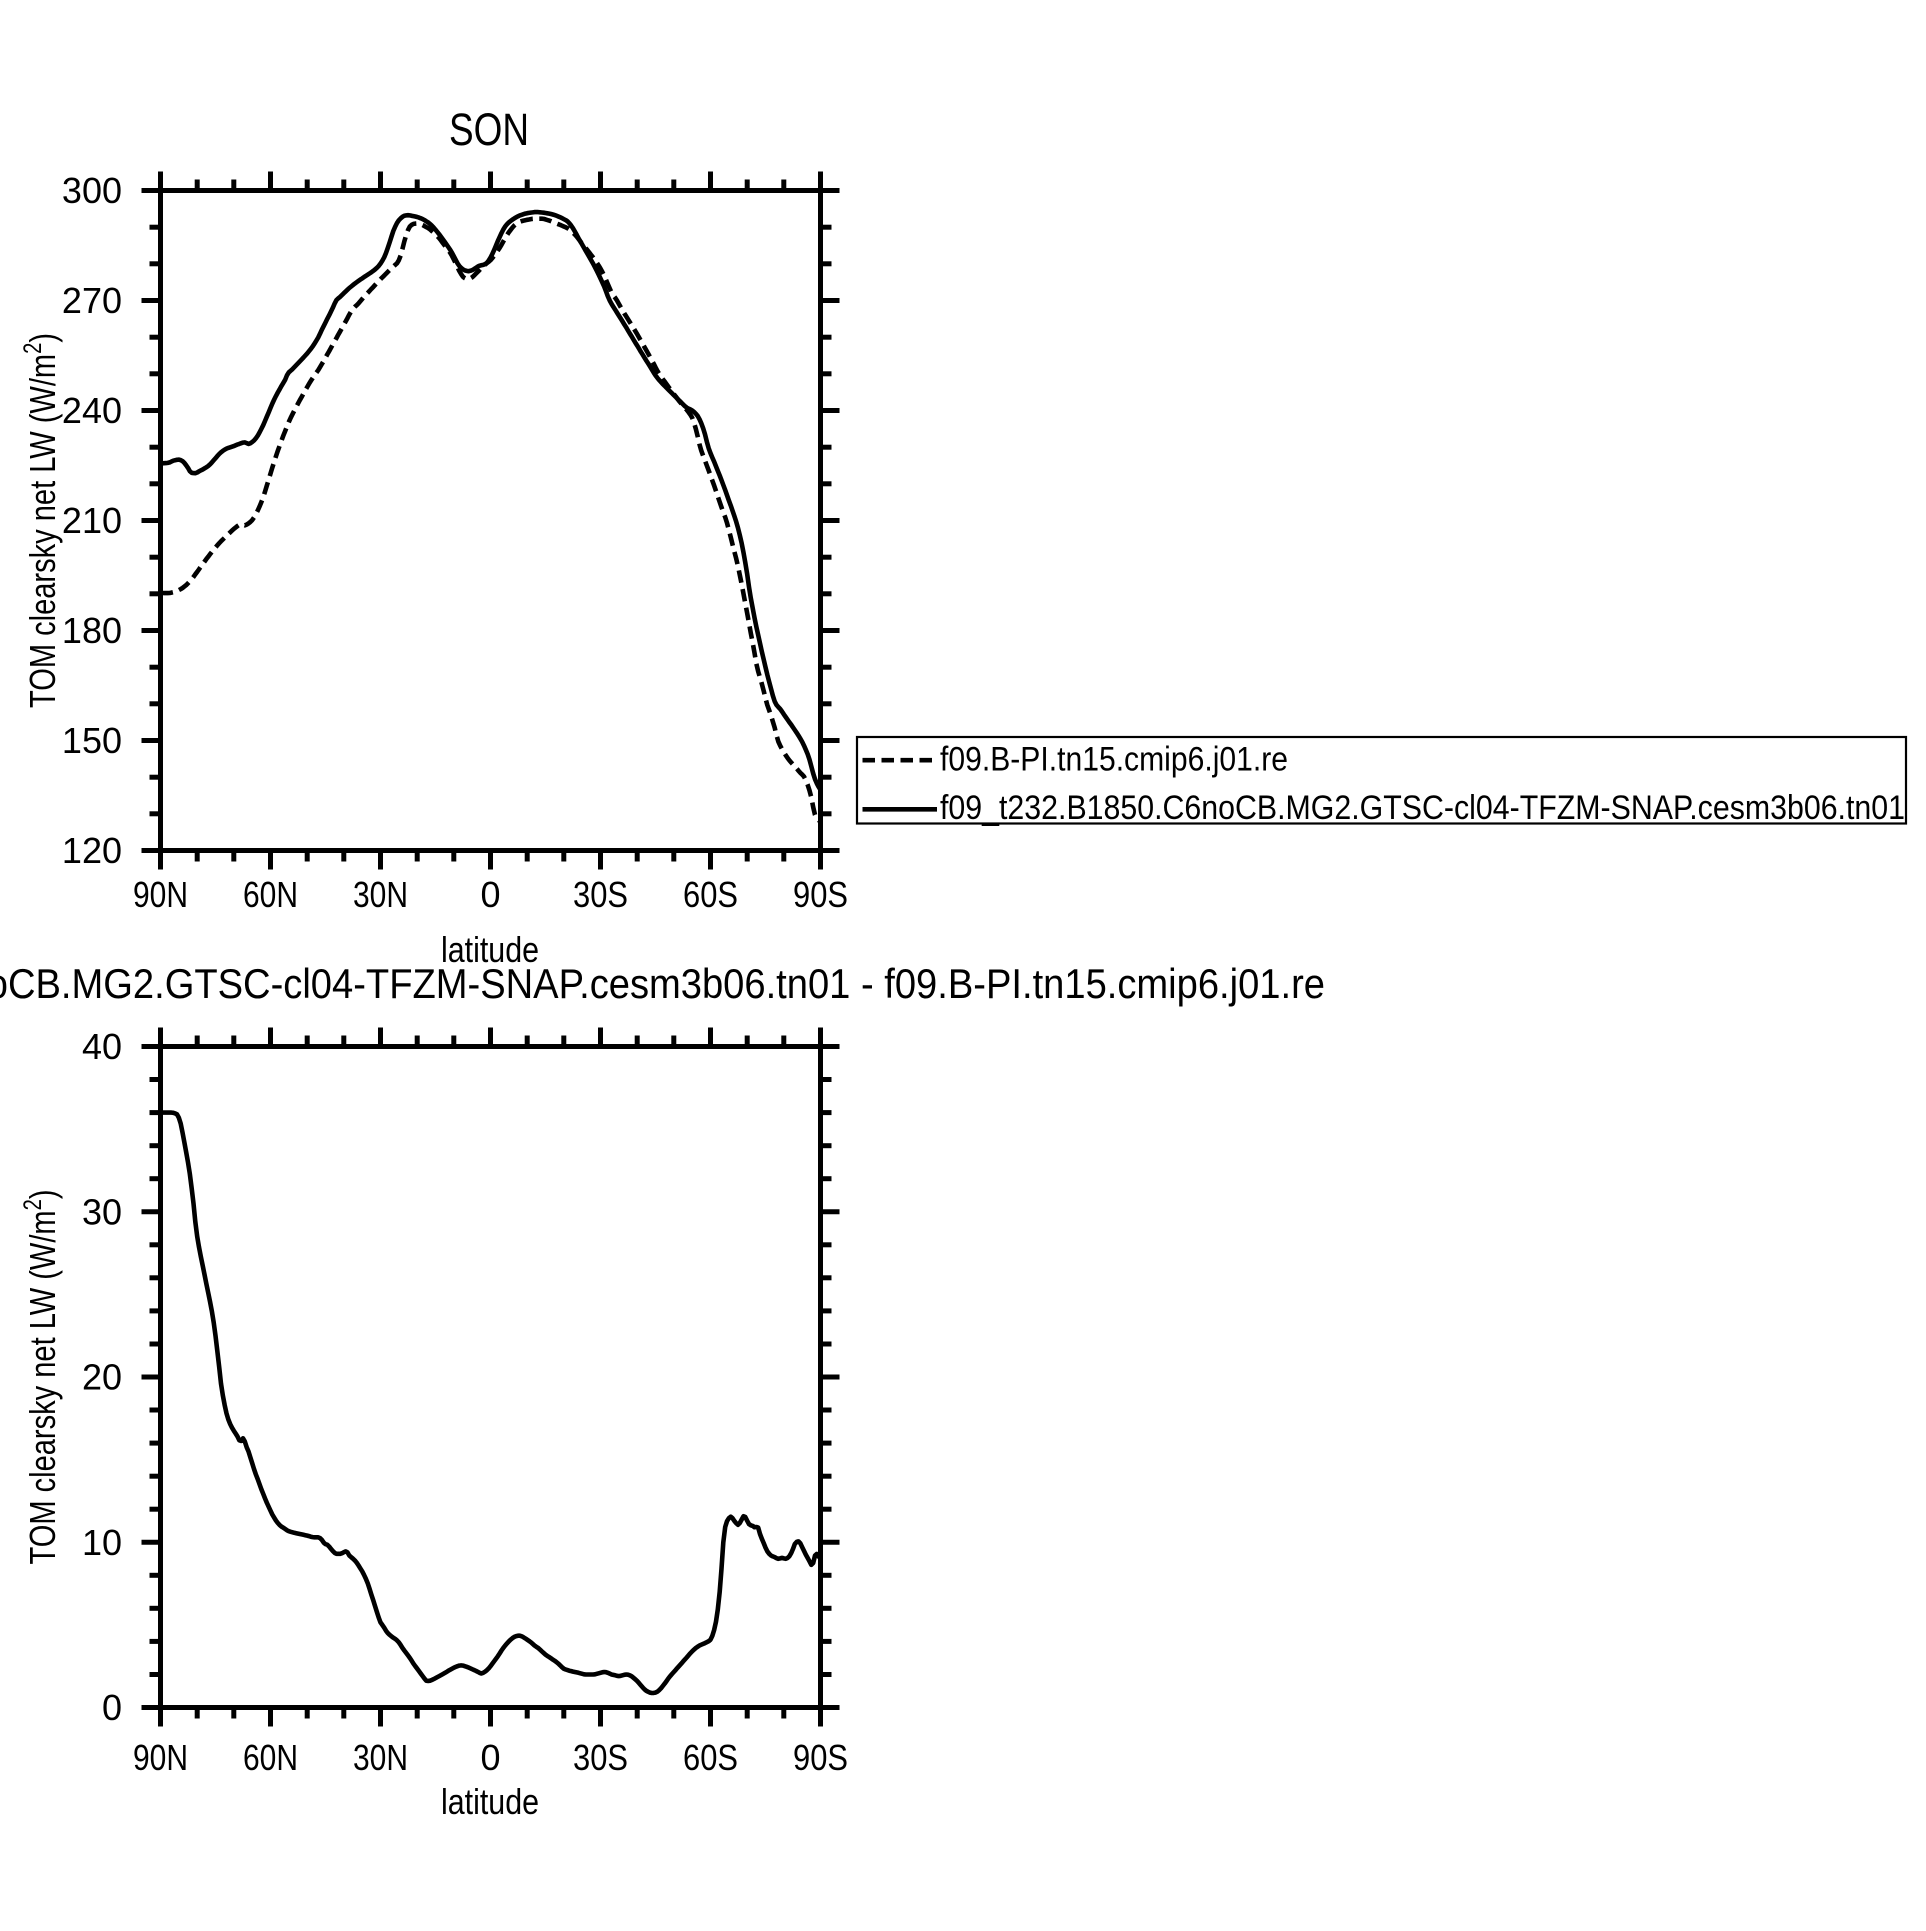 The width and height of the screenshot is (1926, 1931). Describe the element at coordinates (92, 410) in the screenshot. I see `svg-text: 240` at that location.